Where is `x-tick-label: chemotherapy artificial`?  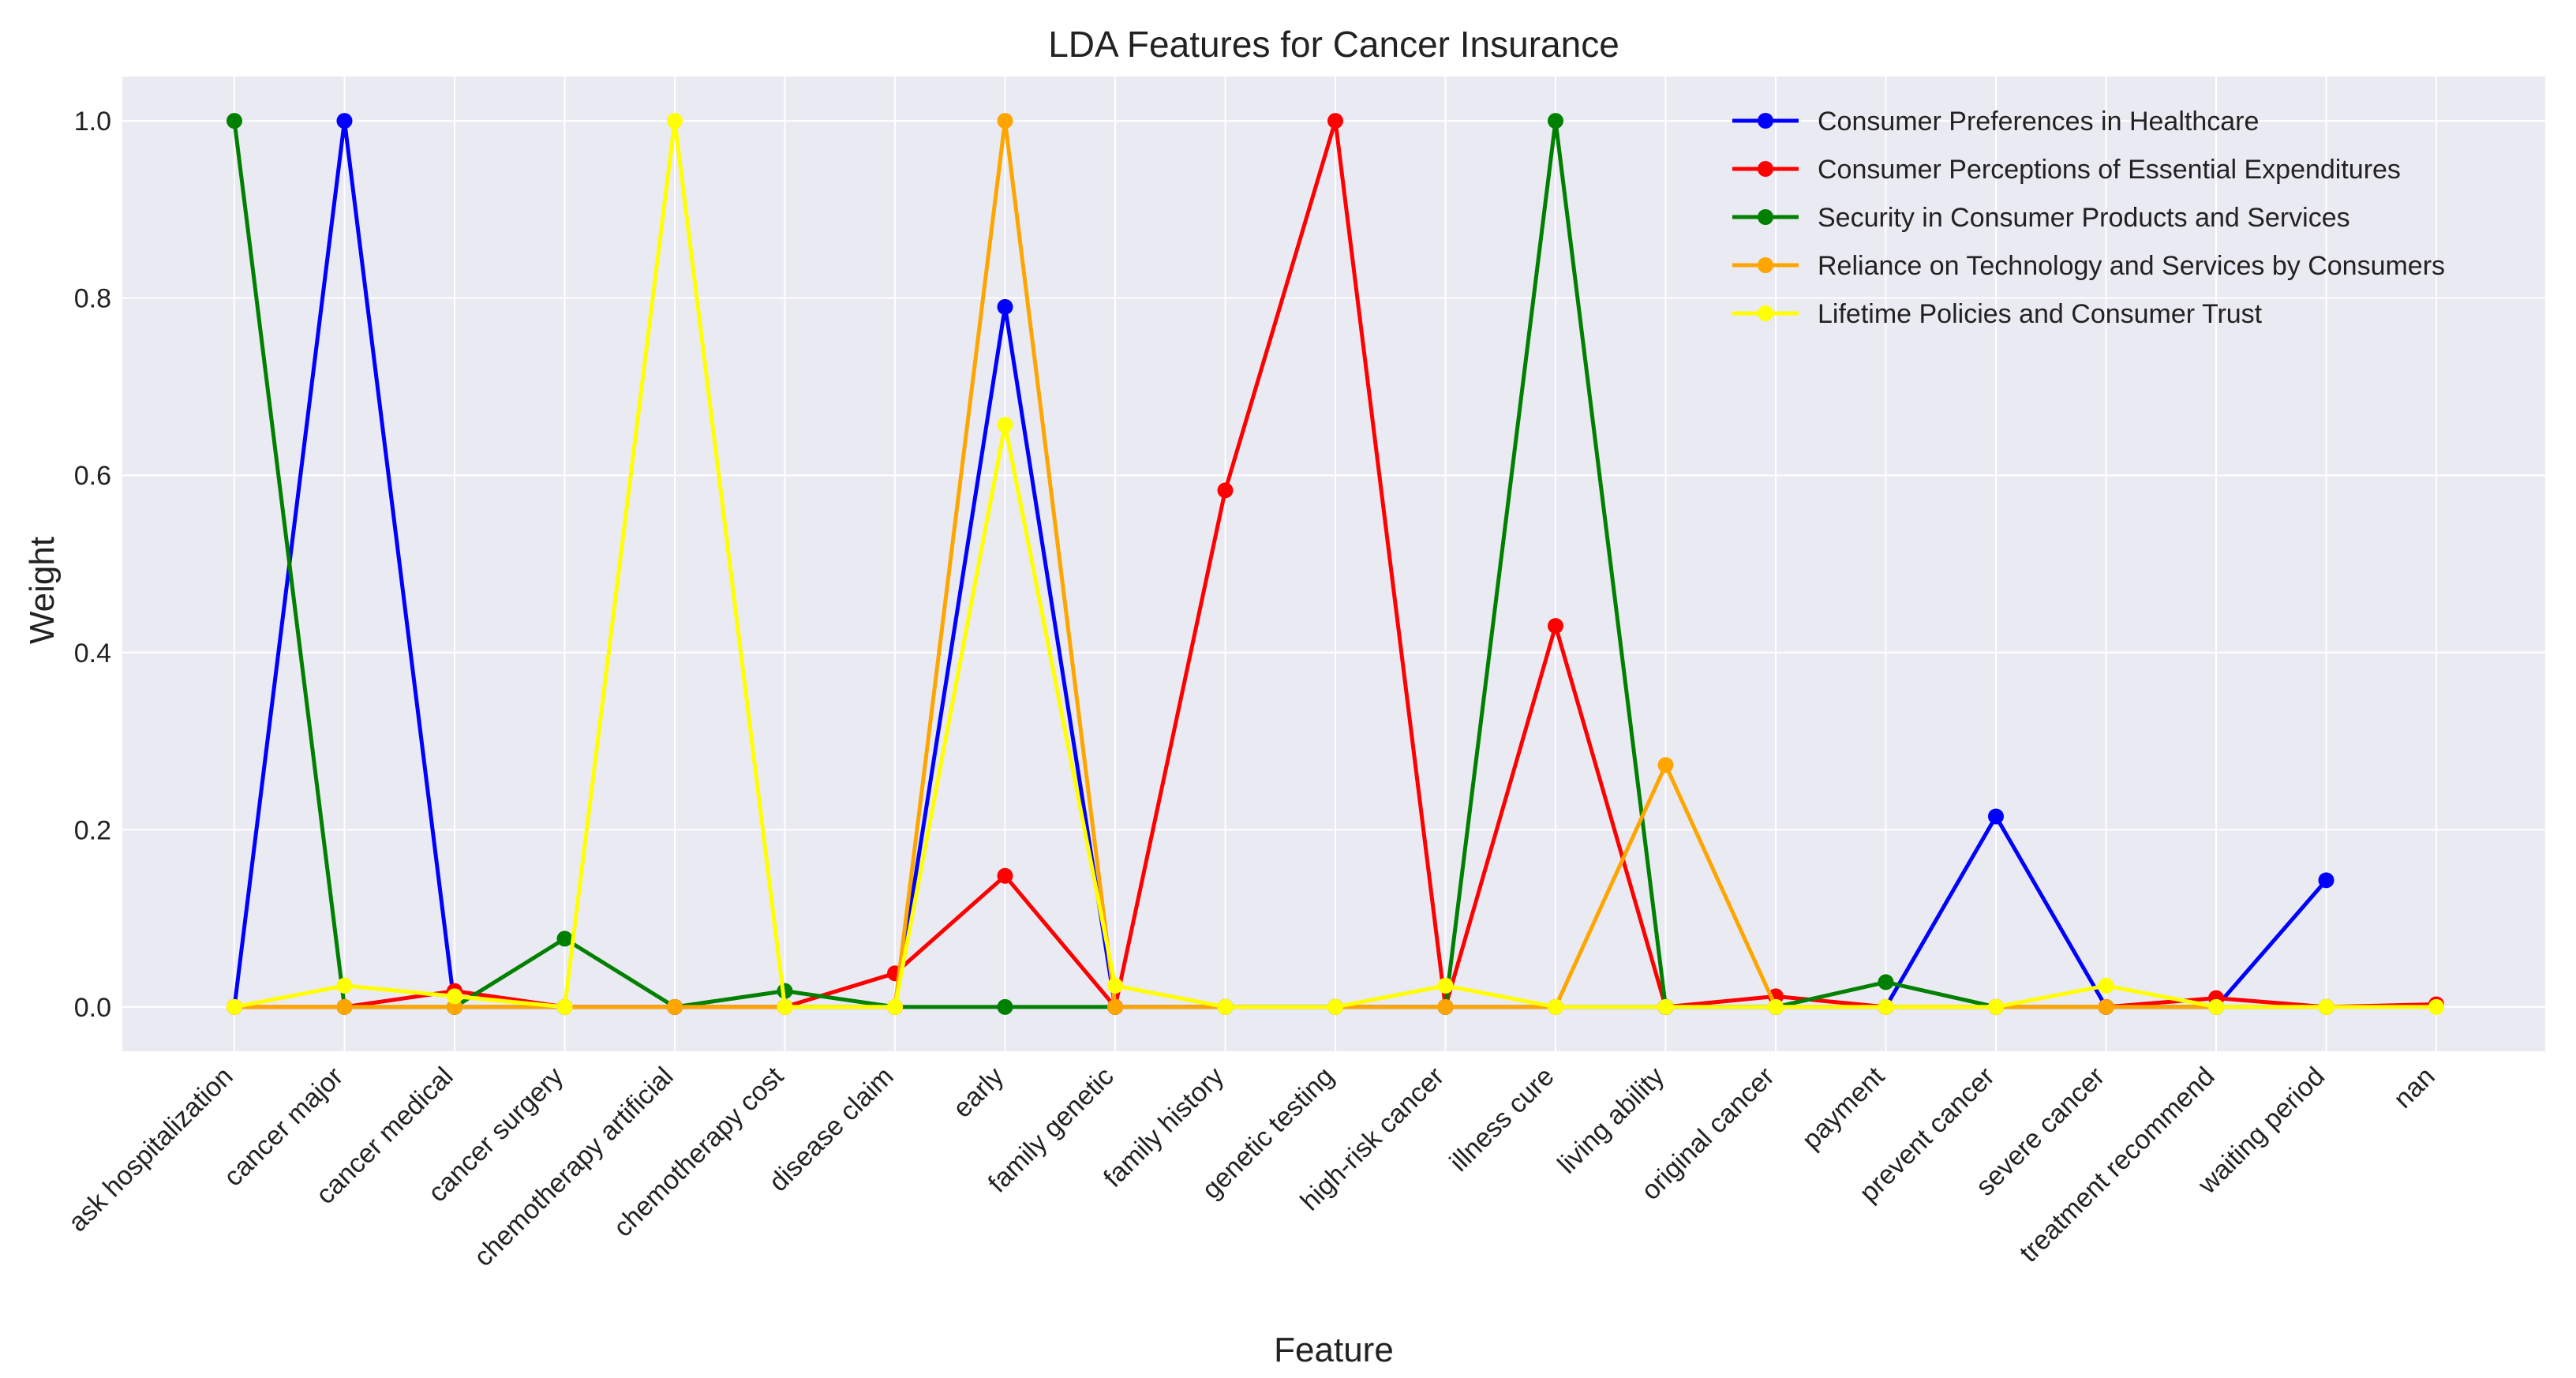 x-tick-label: chemotherapy artificial is located at coordinates (573, 1167).